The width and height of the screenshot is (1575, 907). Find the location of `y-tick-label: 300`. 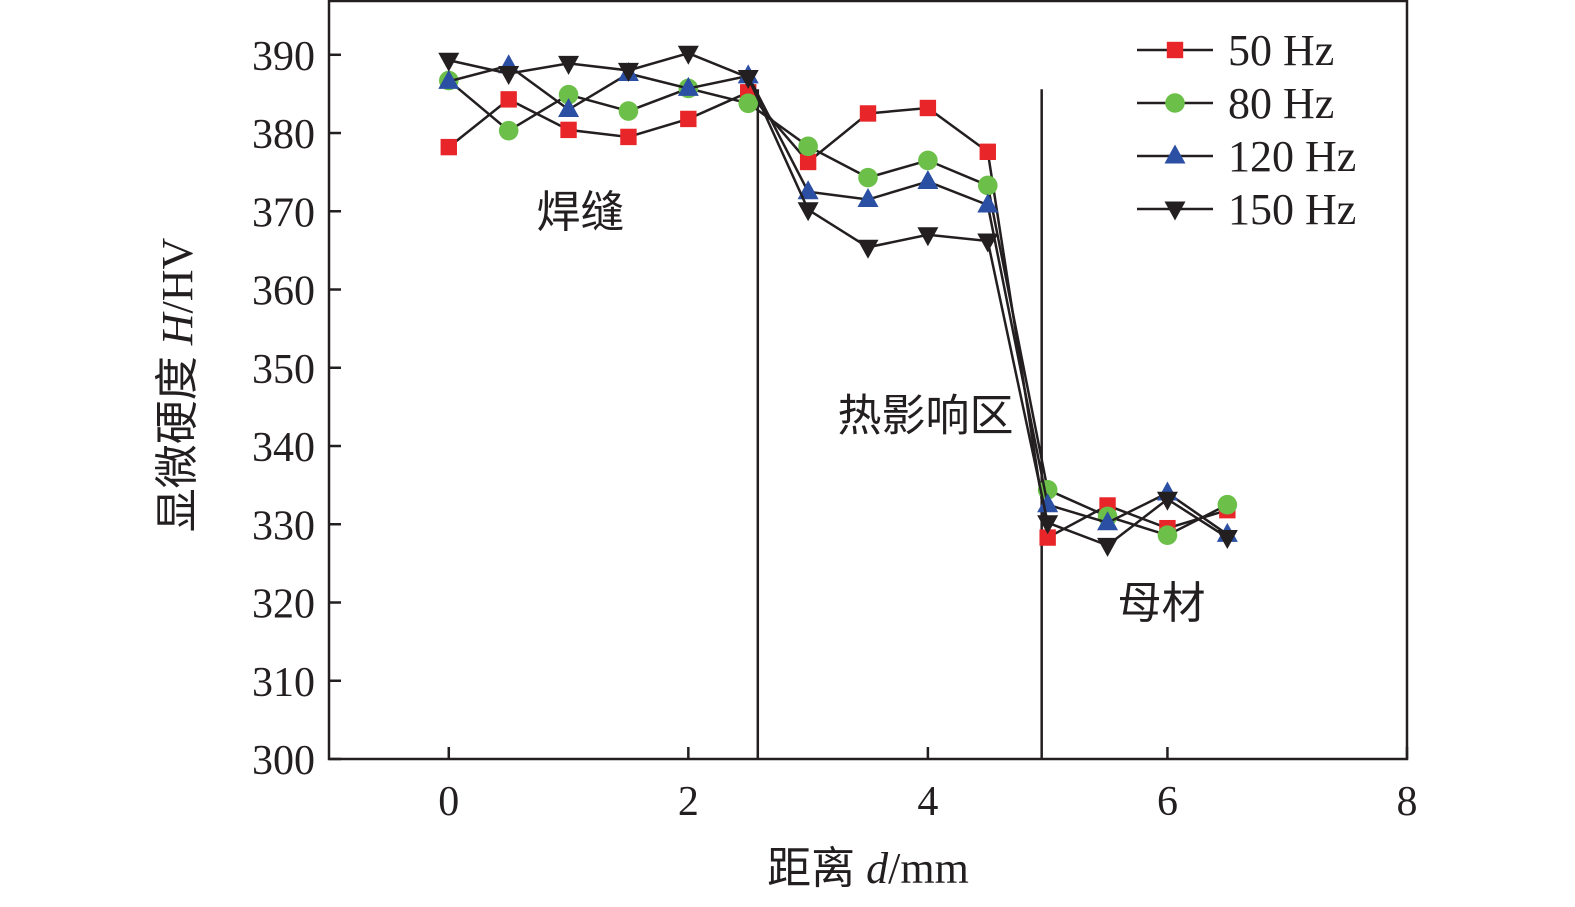

y-tick-label: 300 is located at coordinates (283, 761).